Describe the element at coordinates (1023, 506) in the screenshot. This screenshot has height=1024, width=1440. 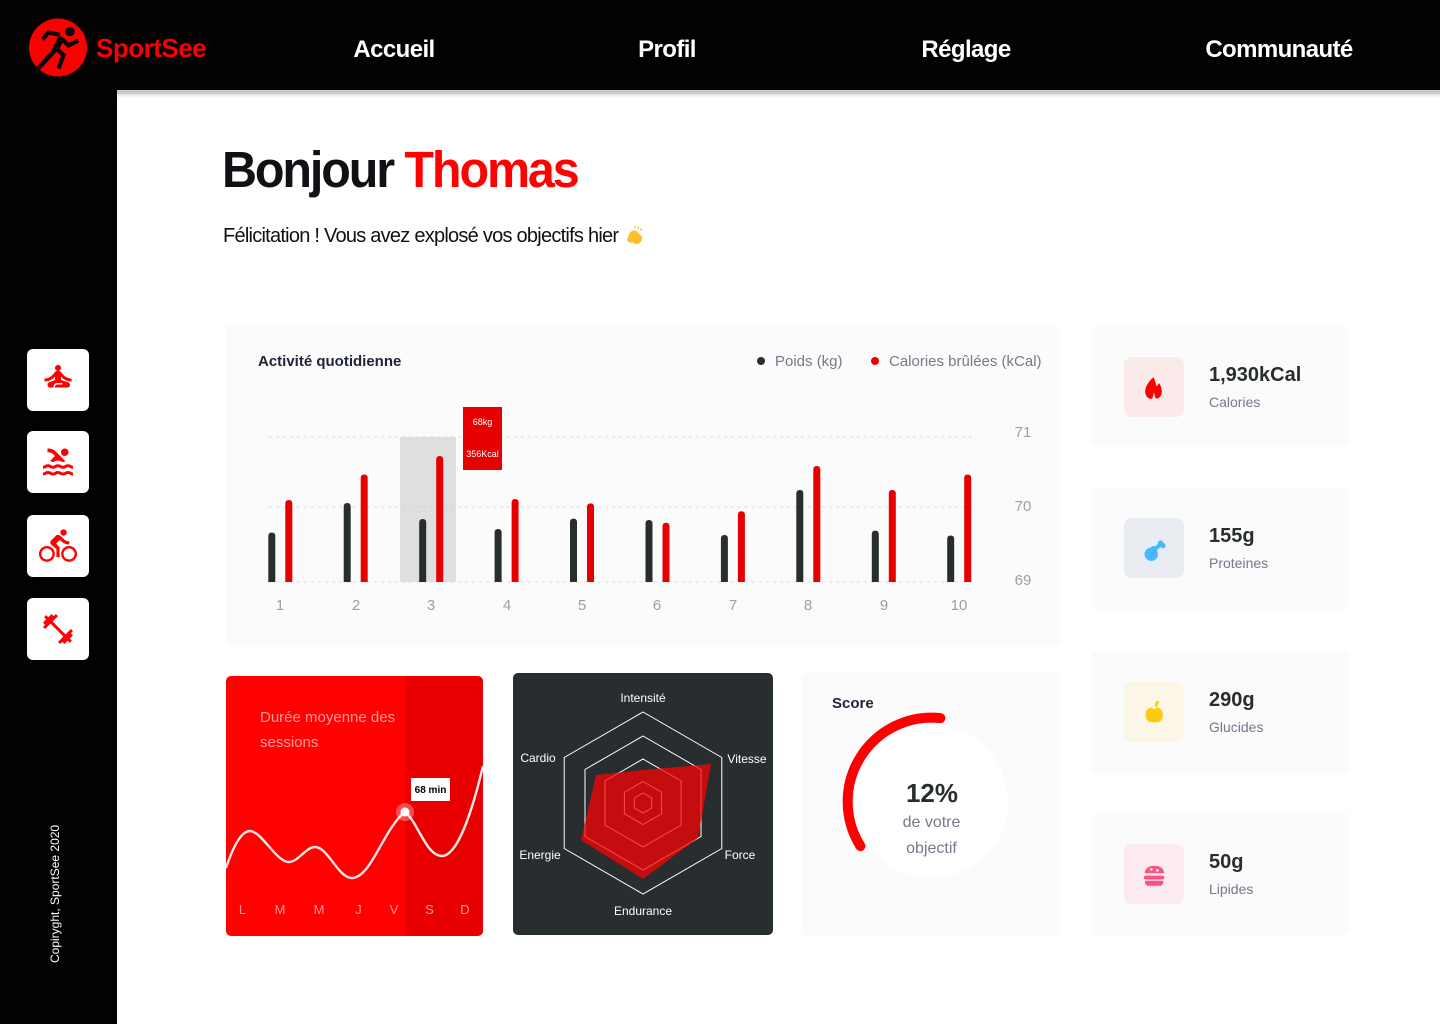
I see `svg-text: 70` at that location.